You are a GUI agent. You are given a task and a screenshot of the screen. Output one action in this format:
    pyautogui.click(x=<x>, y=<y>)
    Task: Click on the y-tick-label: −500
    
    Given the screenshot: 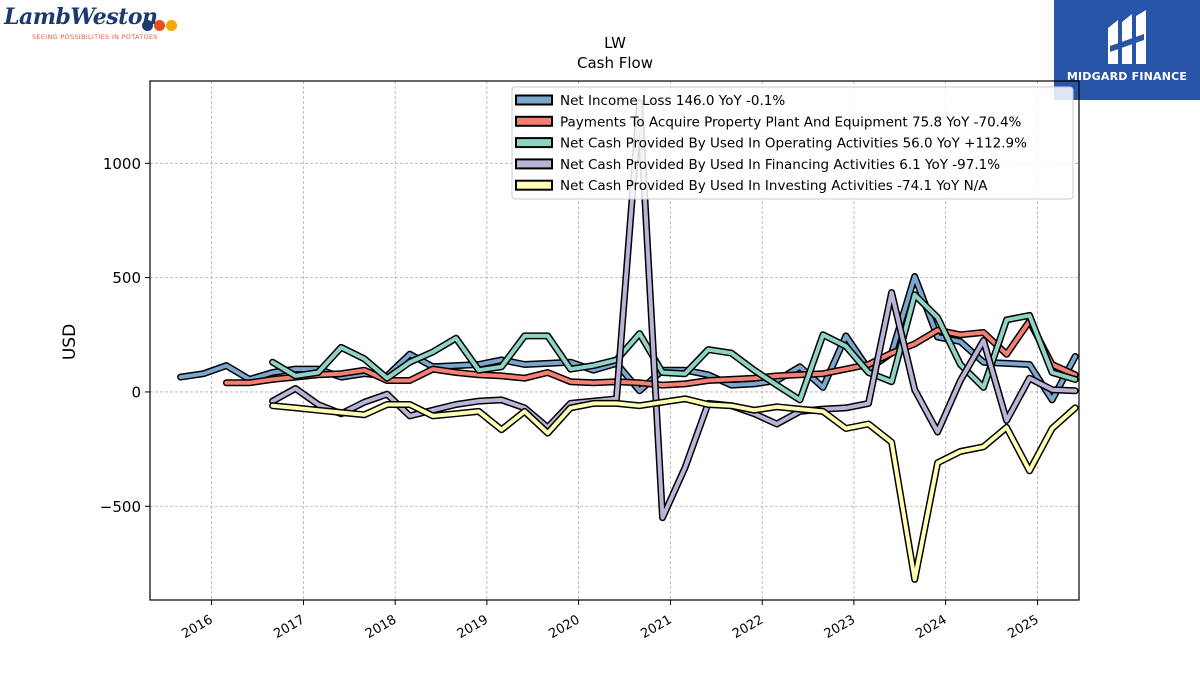 What is the action you would take?
    pyautogui.click(x=120, y=507)
    